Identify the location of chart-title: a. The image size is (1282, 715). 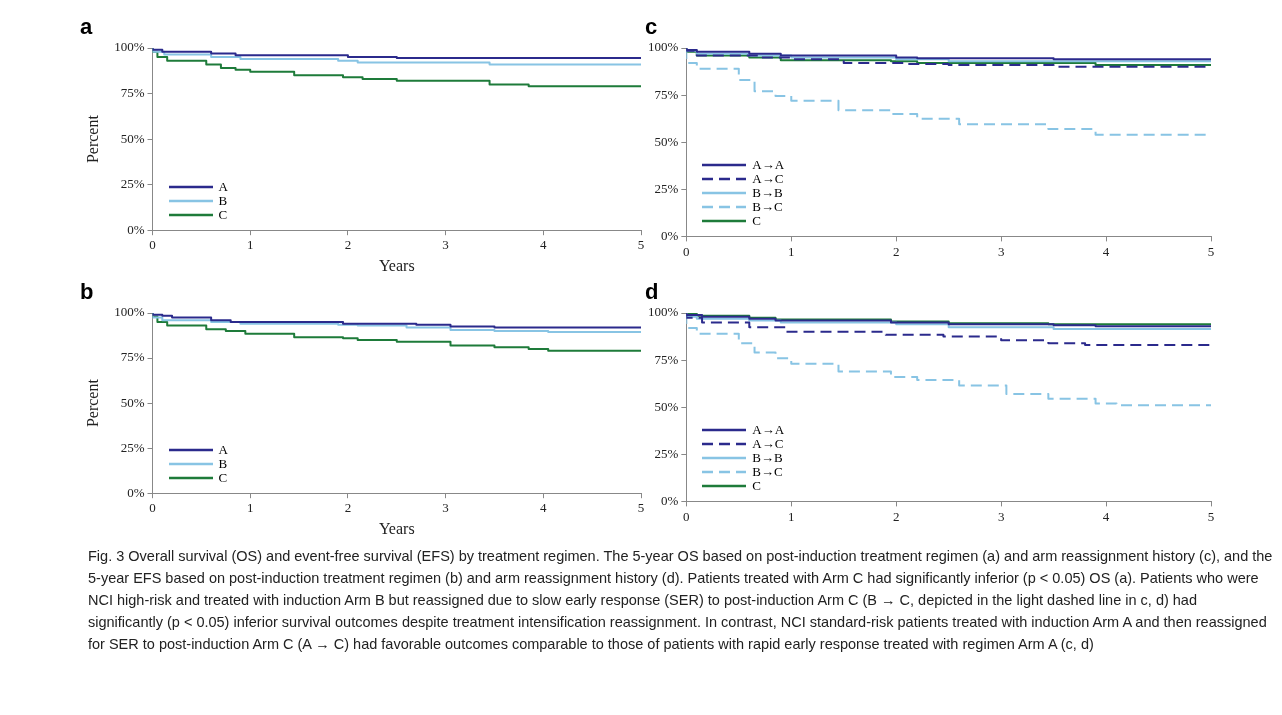
(86, 27).